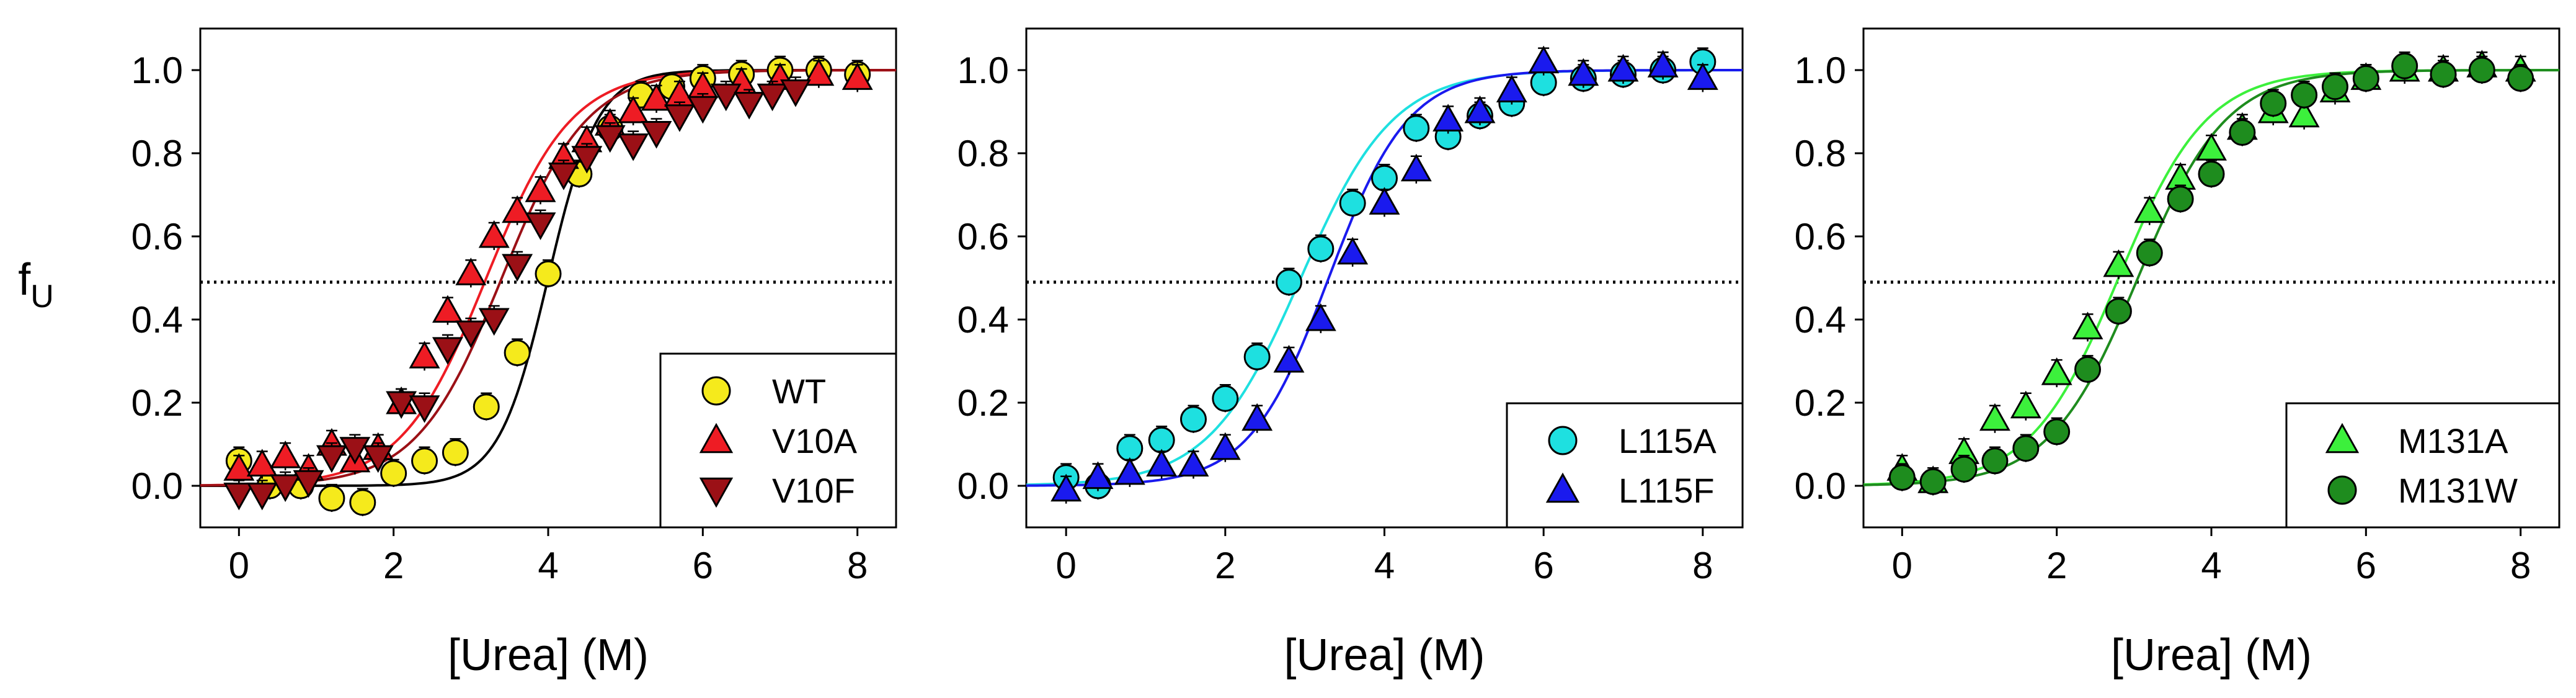  I want to click on legend-label-l115a: L115A, so click(1668, 440).